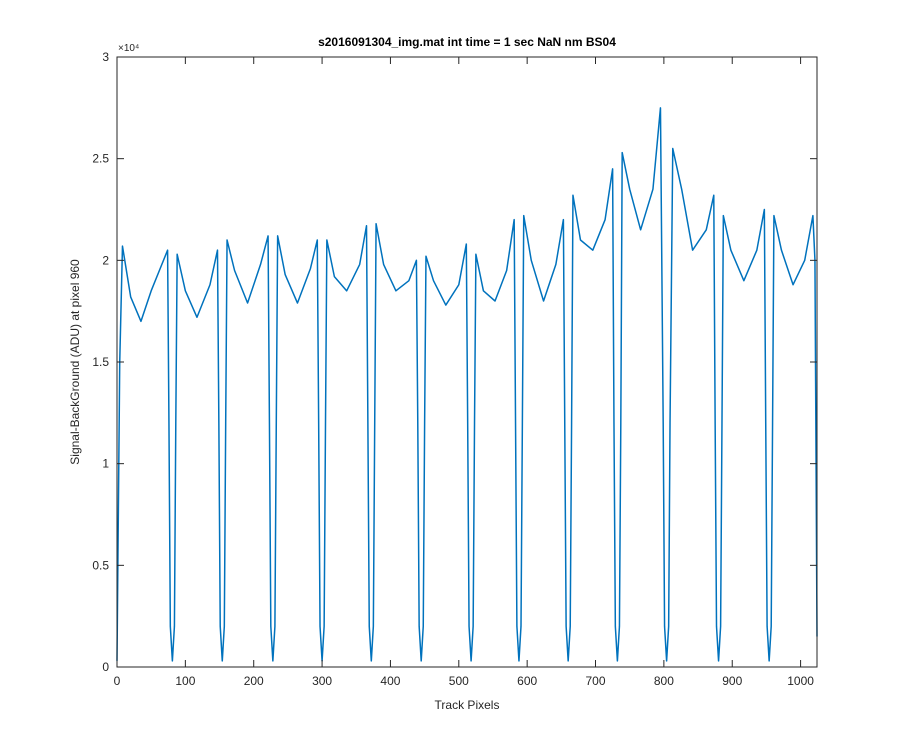 This screenshot has height=750, width=900. Describe the element at coordinates (105, 260) in the screenshot. I see `y-tick-label: 2` at that location.